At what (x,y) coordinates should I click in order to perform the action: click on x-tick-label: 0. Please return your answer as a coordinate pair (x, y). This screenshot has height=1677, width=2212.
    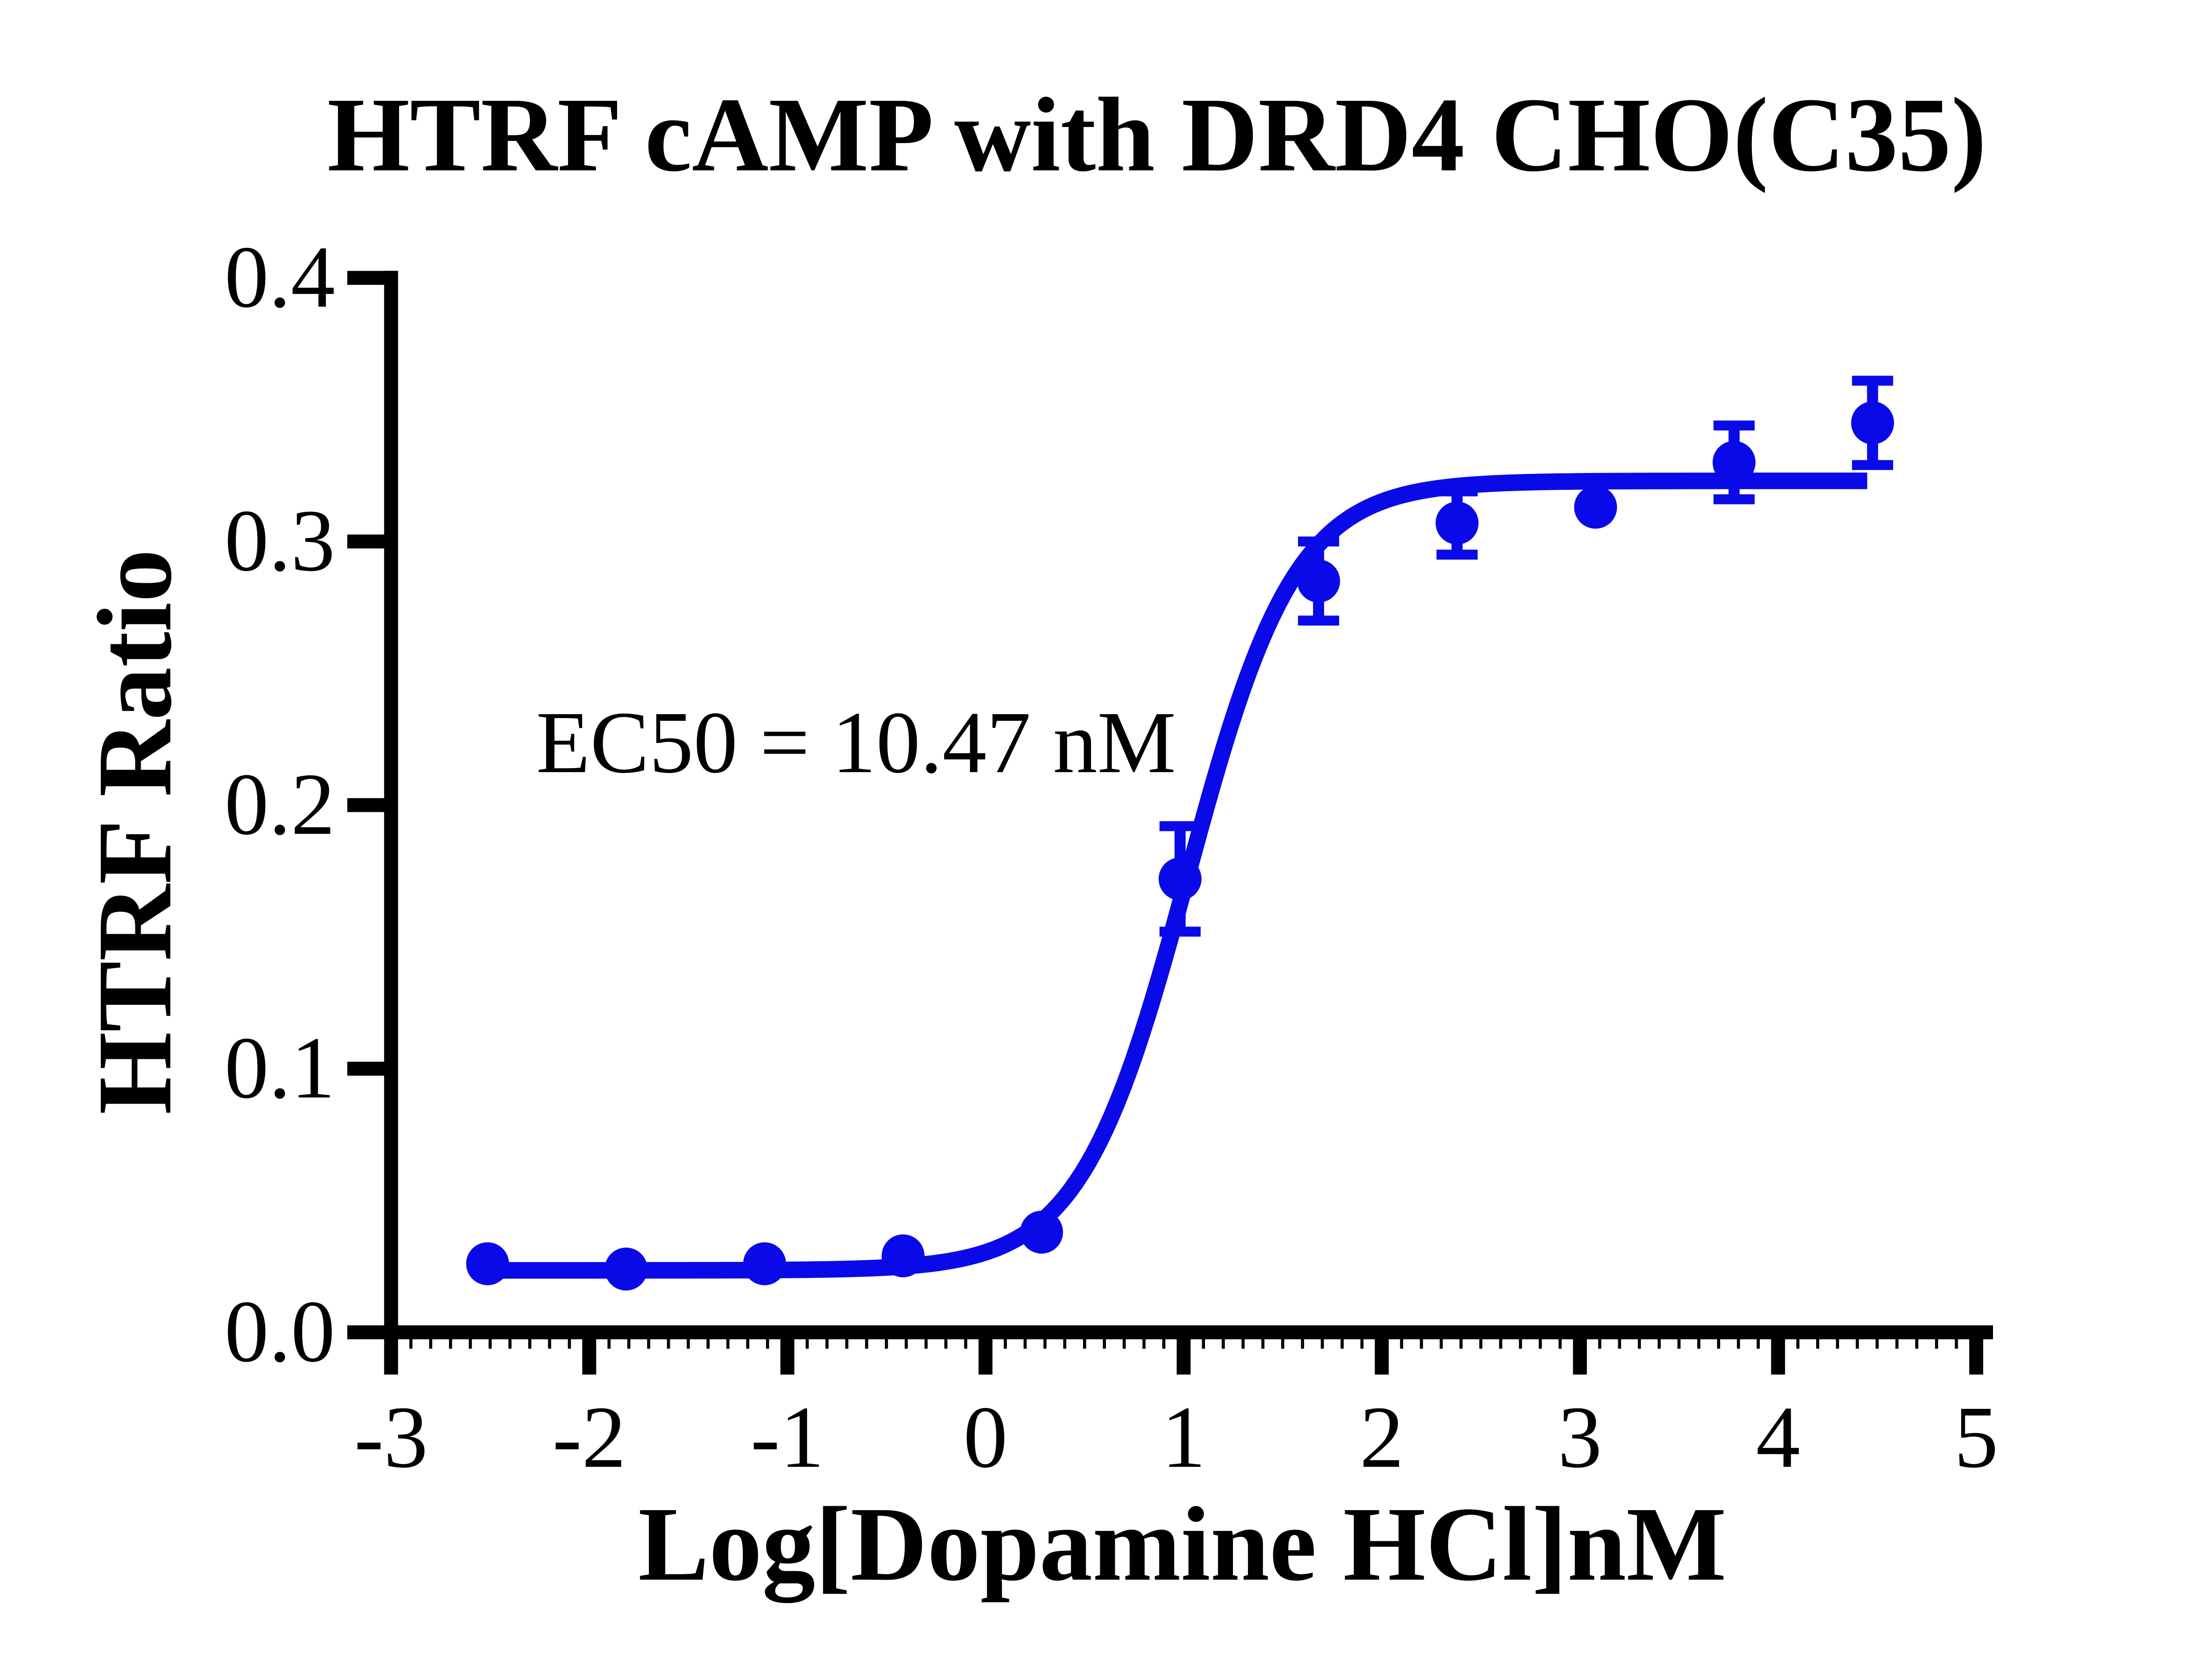
    Looking at the image, I should click on (986, 1437).